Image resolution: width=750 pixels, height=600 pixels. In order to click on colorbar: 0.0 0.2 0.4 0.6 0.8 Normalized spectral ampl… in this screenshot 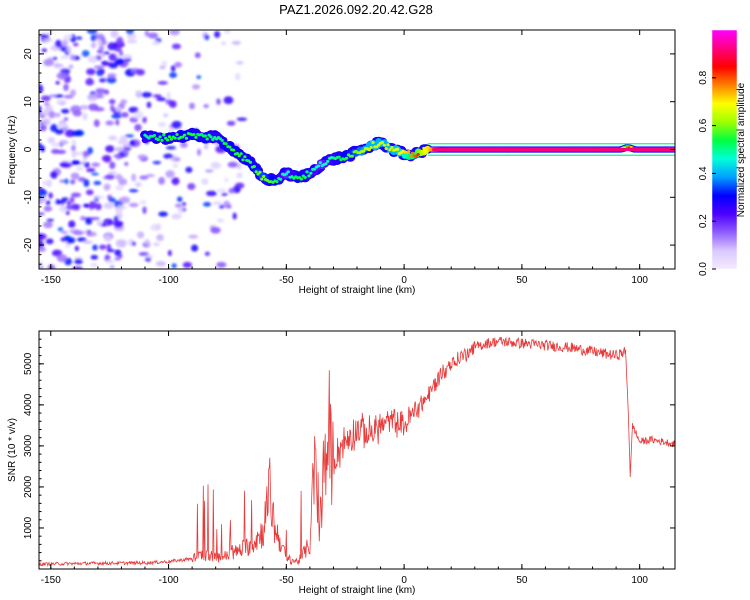, I will do `click(722, 152)`.